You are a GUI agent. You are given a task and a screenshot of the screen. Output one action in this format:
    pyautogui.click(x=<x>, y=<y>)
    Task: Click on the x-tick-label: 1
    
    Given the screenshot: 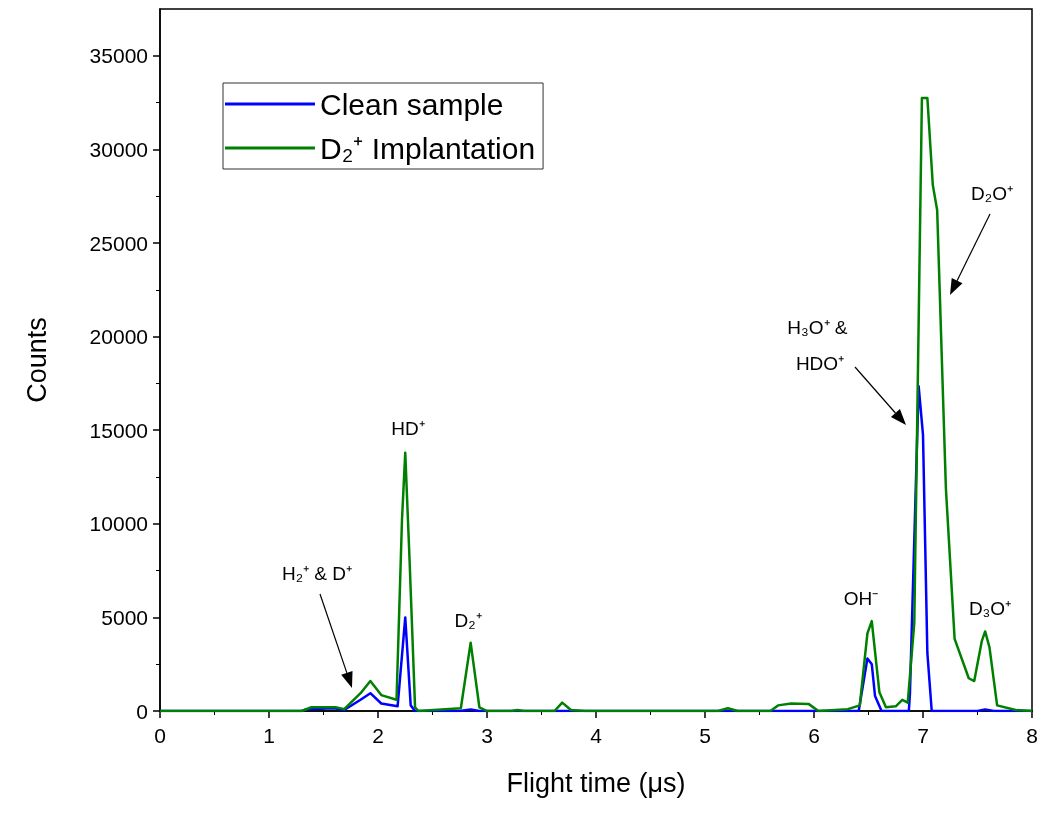 What is the action you would take?
    pyautogui.click(x=269, y=735)
    